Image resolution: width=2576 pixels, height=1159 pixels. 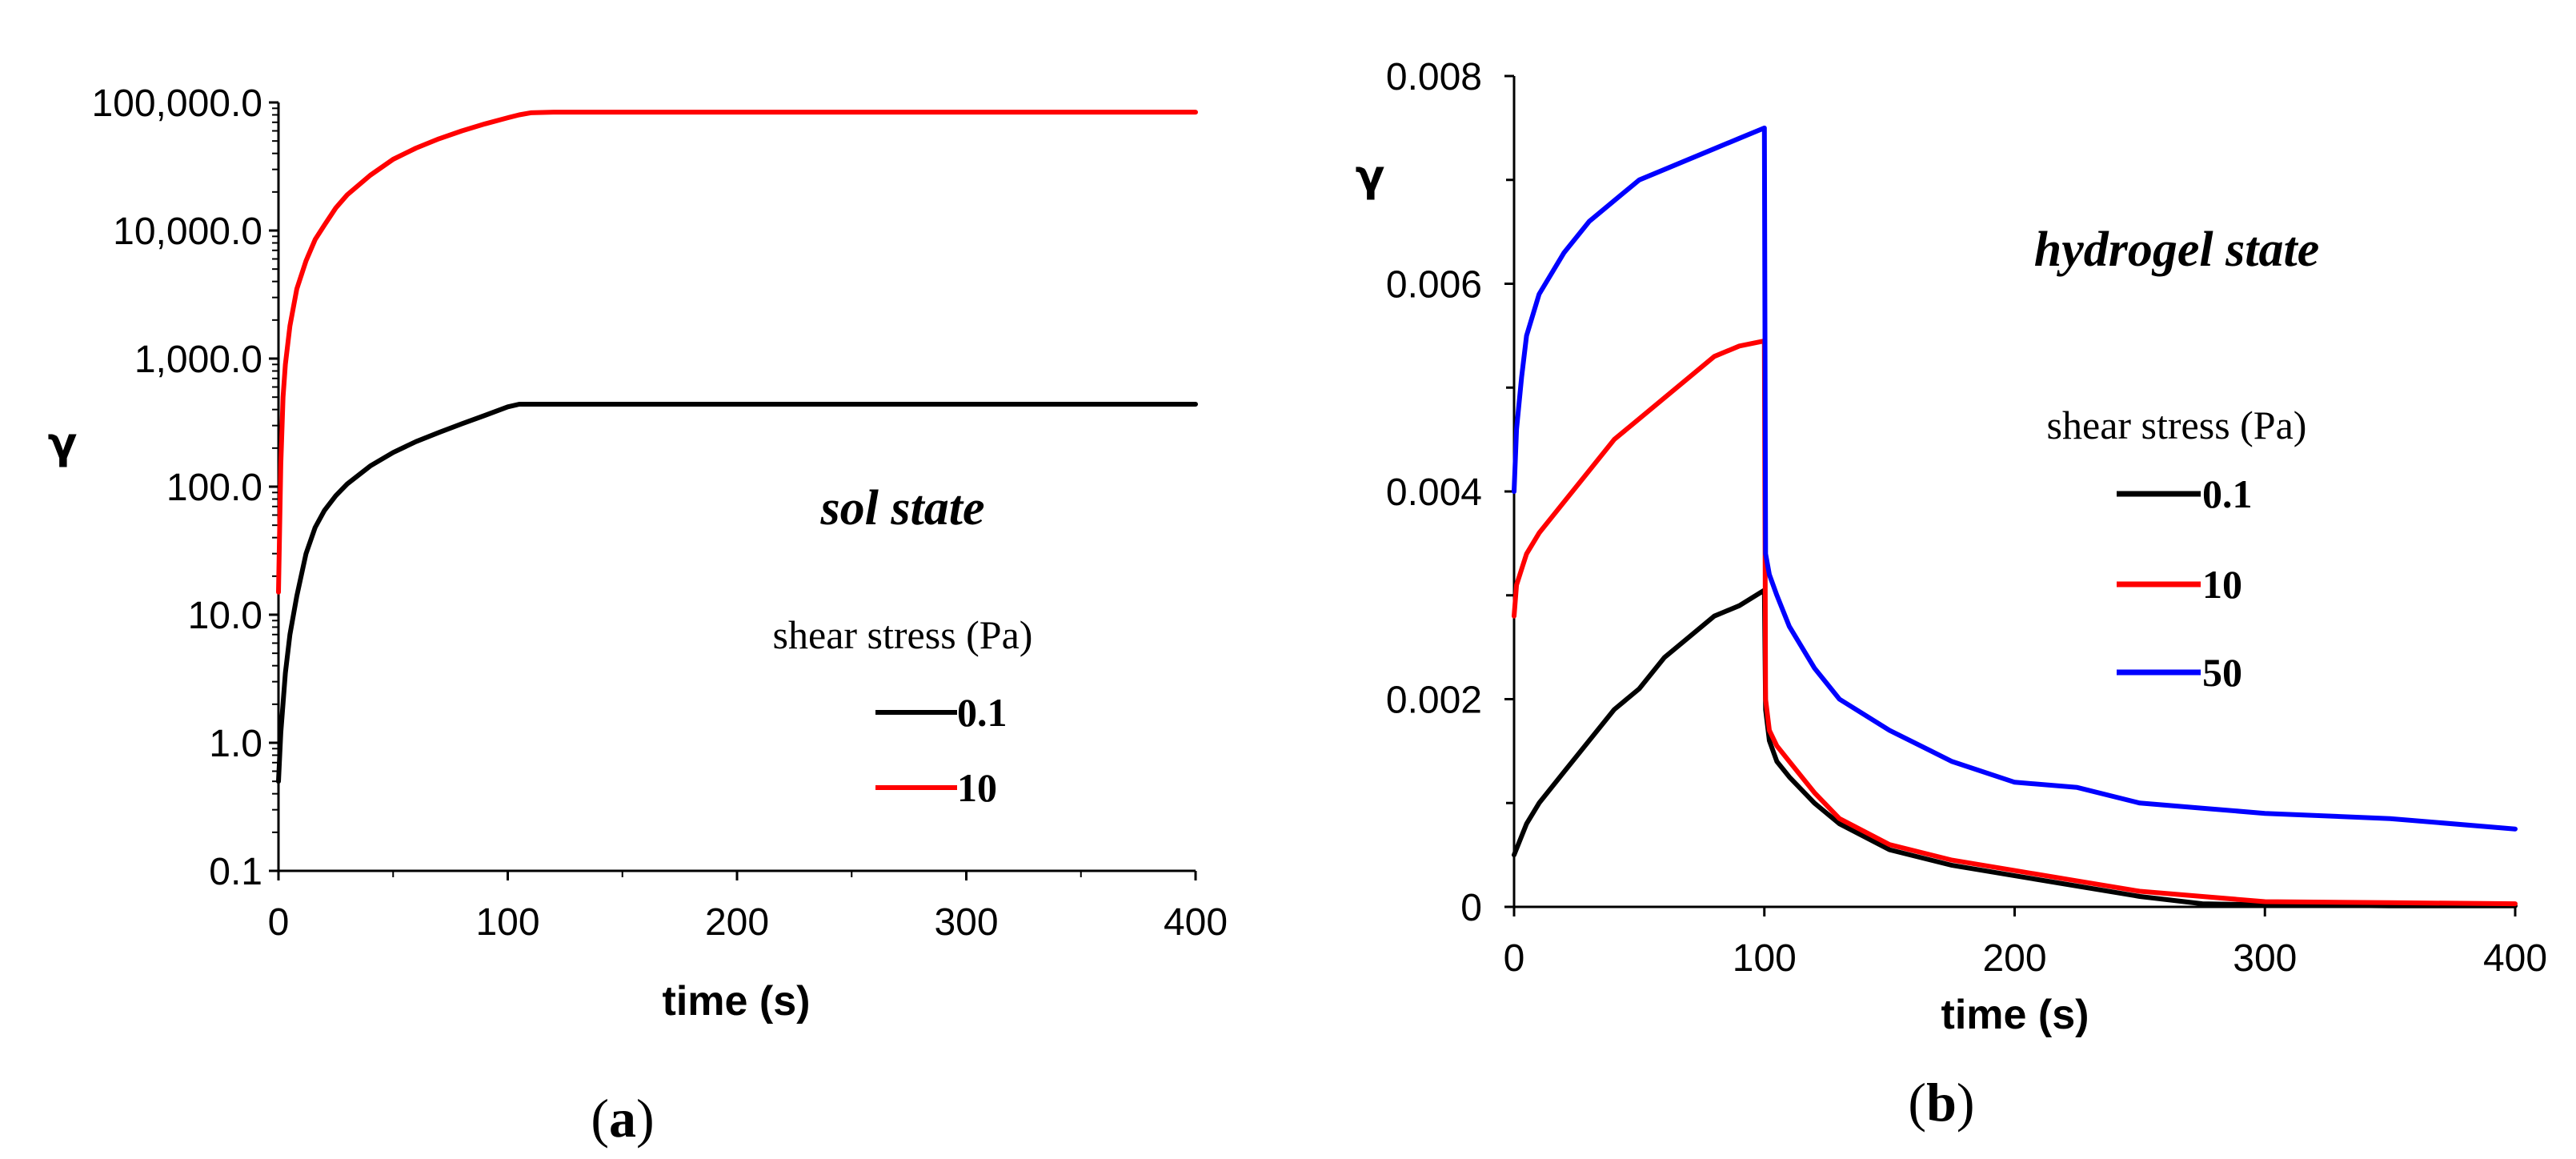 I want to click on panel-b-y-tick-labels: 0 0.002 0.004 0.006 0.008, so click(x=1434, y=492).